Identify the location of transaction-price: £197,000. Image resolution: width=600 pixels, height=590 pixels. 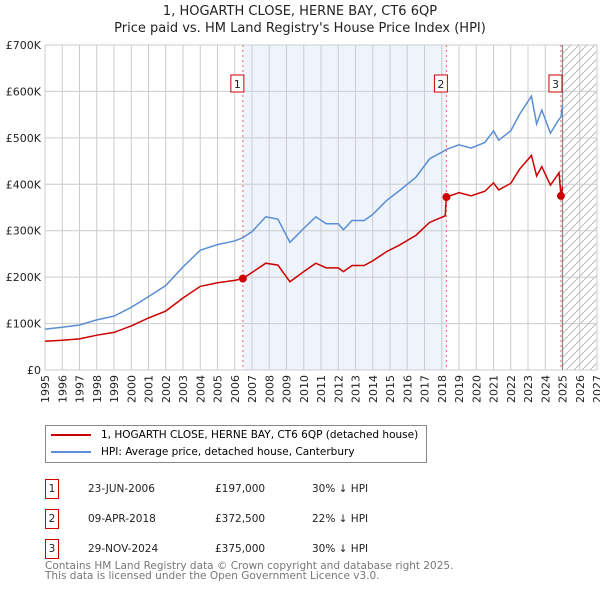
(240, 489).